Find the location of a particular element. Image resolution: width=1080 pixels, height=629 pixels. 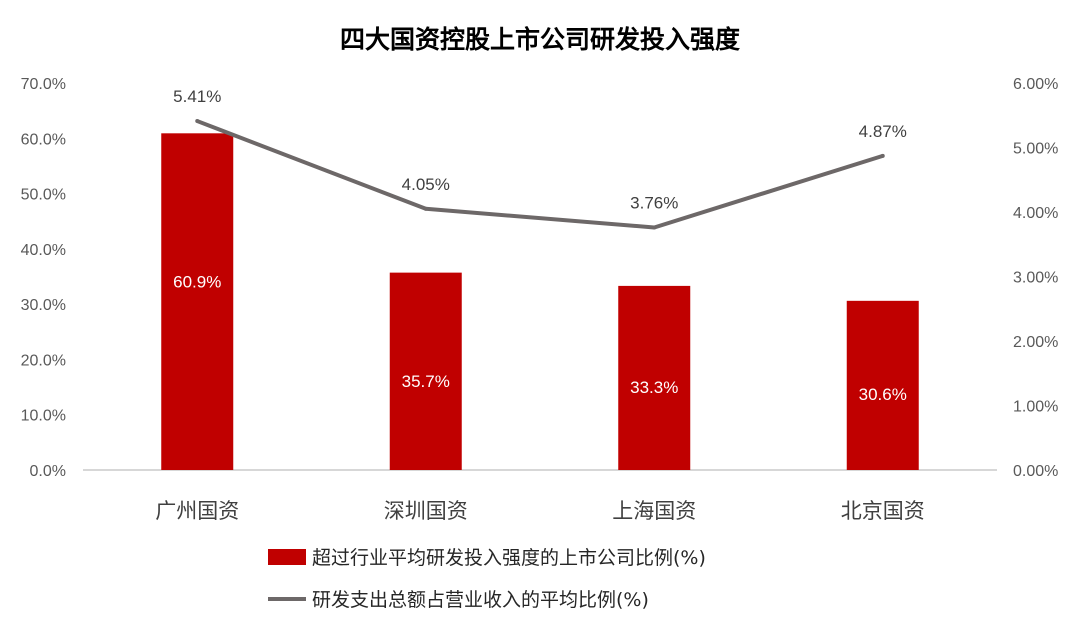

bar-data-label: 60.9% is located at coordinates (197, 281).